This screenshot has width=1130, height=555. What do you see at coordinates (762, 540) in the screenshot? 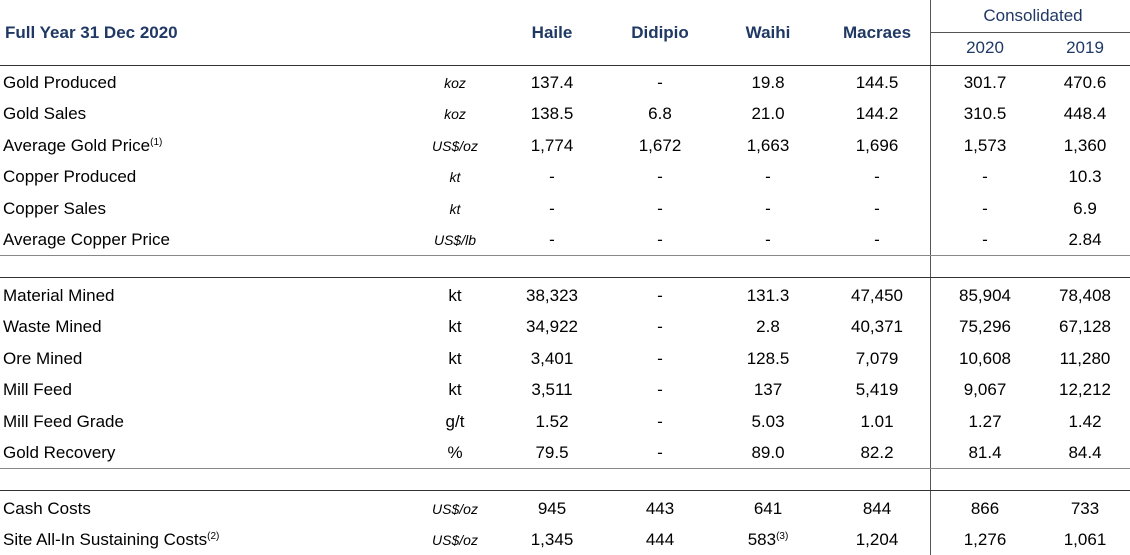
I see `value-text: 583` at bounding box center [762, 540].